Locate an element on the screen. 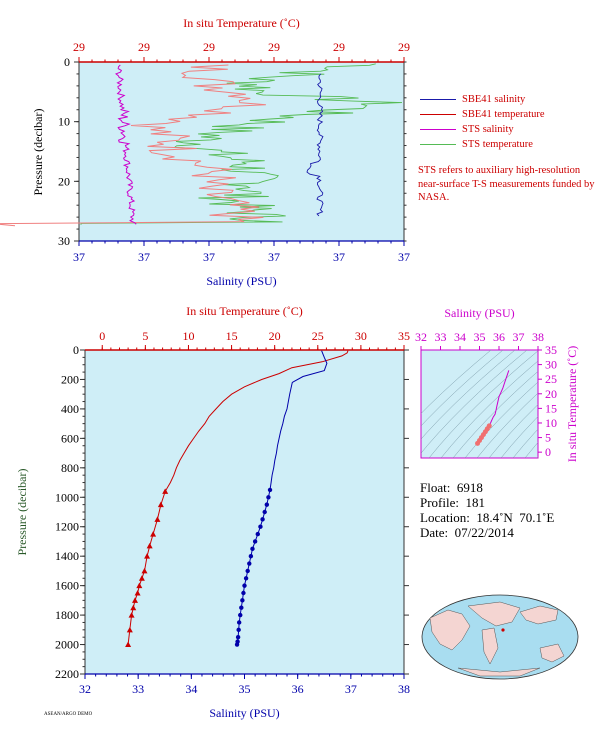 This screenshot has width=601, height=736. top-y-tick-label: 30 is located at coordinates (64, 241).